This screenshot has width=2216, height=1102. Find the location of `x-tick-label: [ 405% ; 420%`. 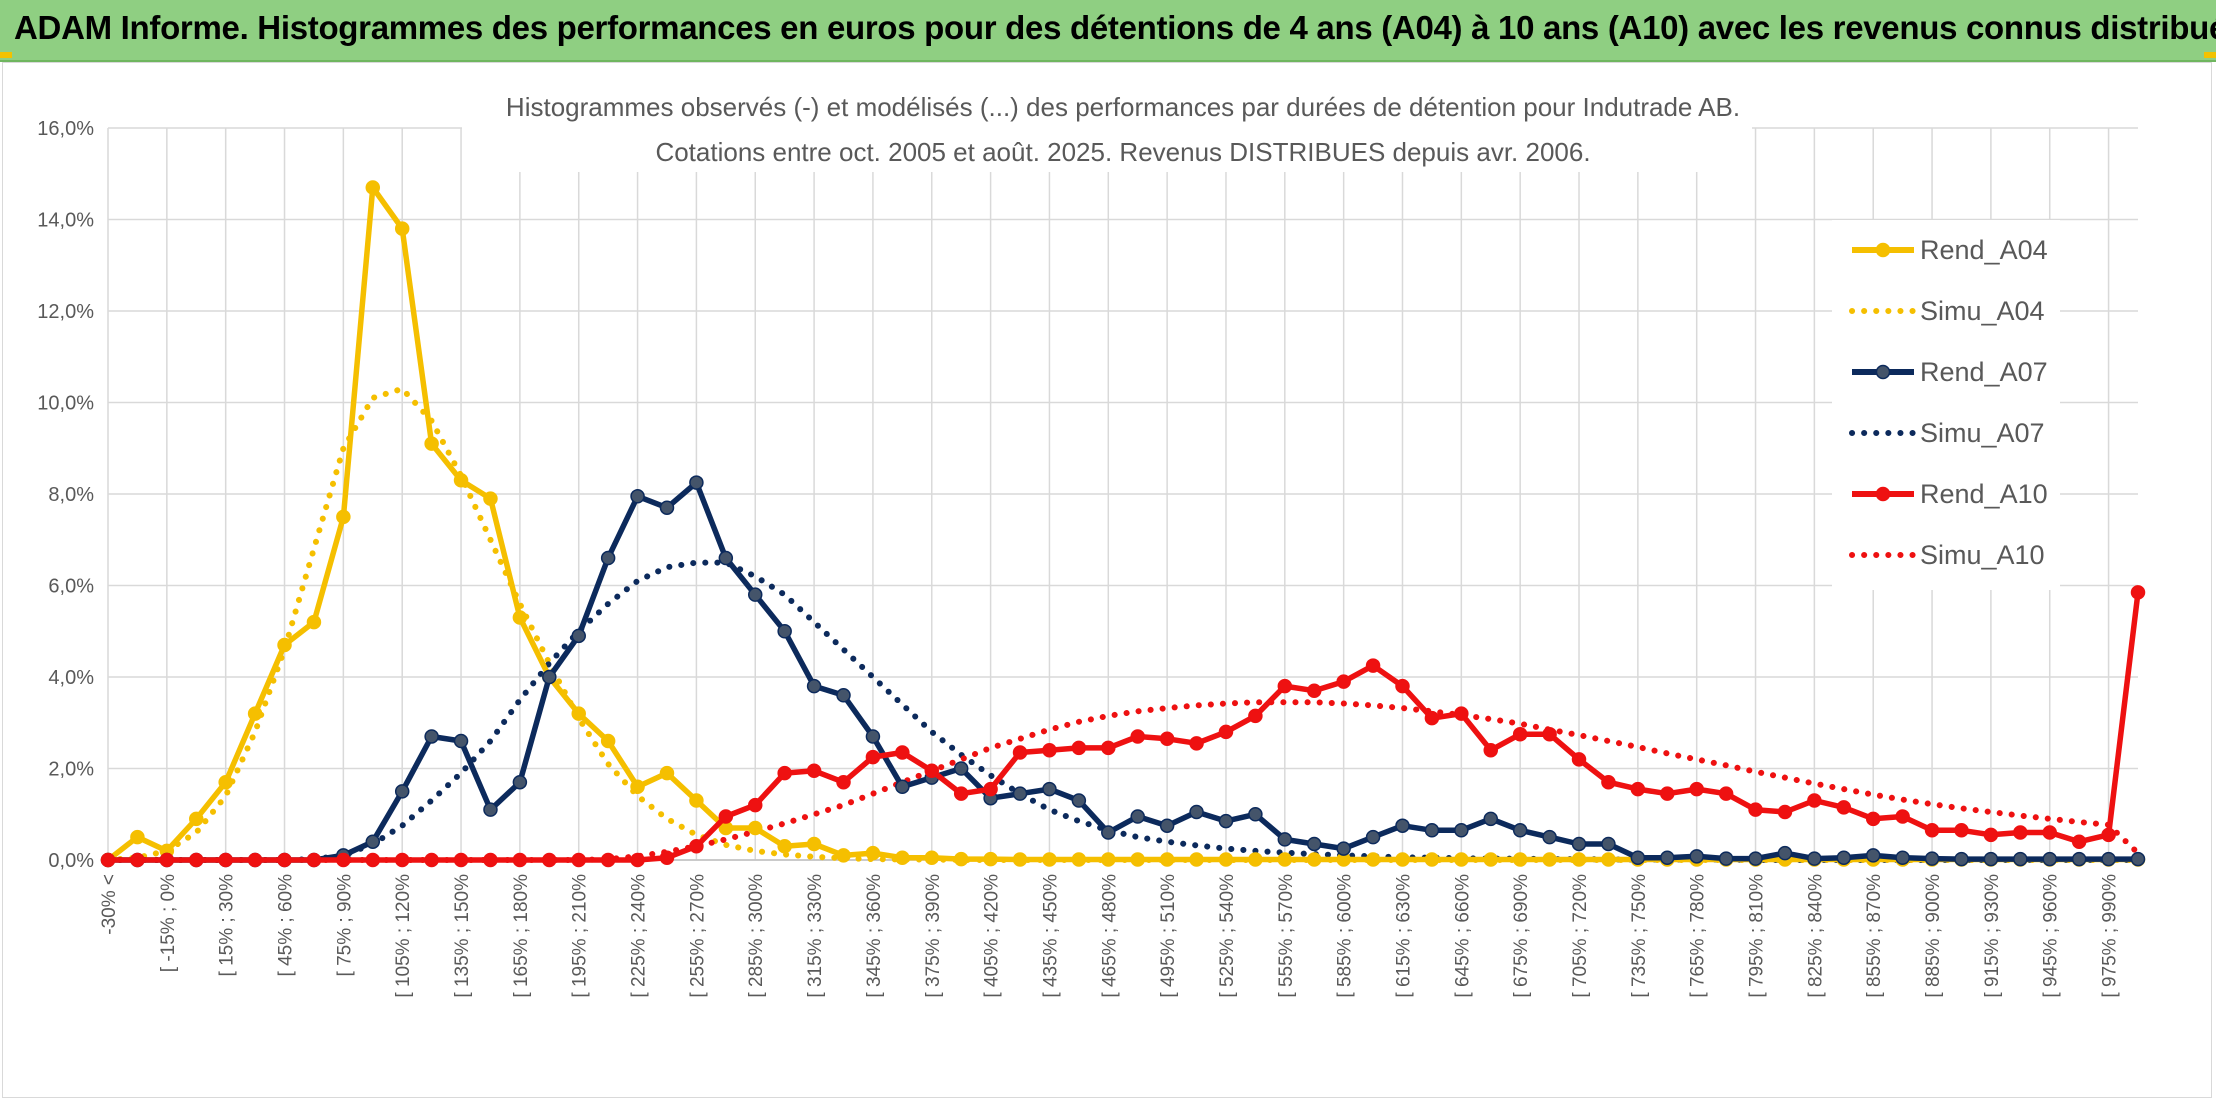

x-tick-label: [ 405% ; 420% is located at coordinates (992, 936).